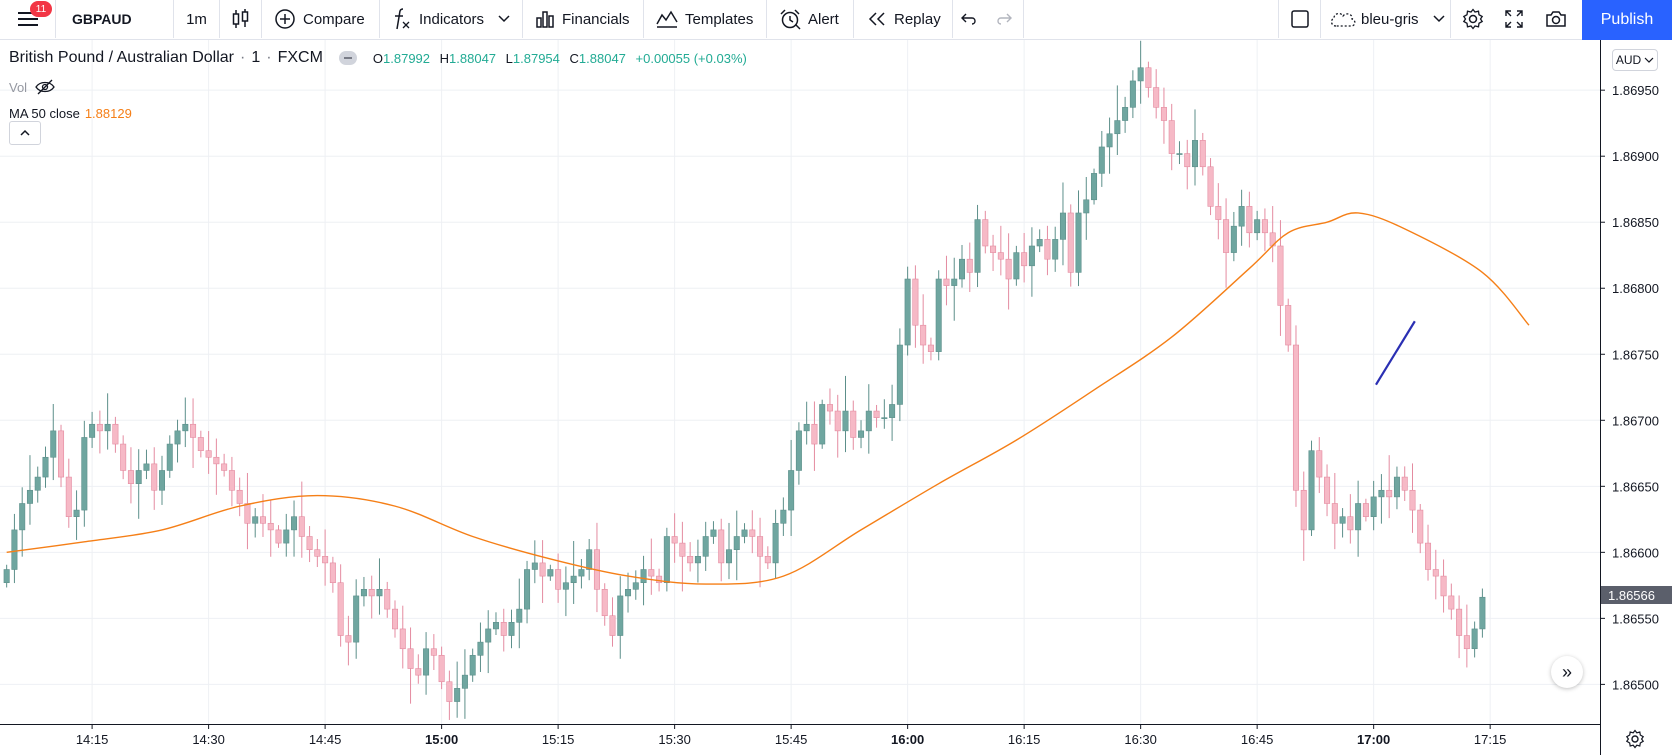 This screenshot has height=755, width=1672. What do you see at coordinates (705, 19) in the screenshot?
I see `templates-button: Templates` at bounding box center [705, 19].